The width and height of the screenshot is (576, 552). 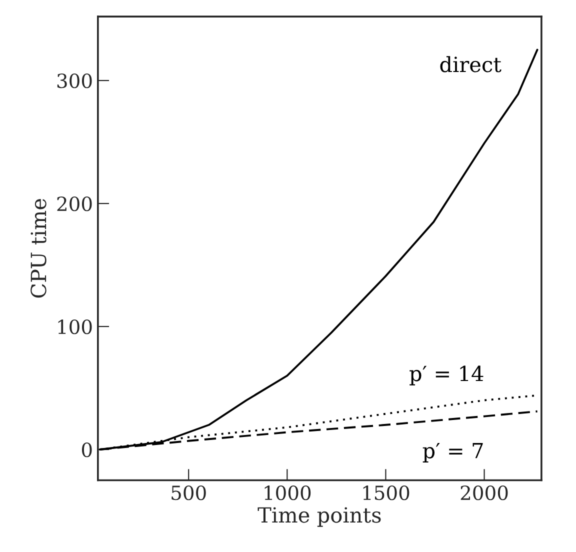 I want to click on y-tick-label: 100, so click(x=75, y=326).